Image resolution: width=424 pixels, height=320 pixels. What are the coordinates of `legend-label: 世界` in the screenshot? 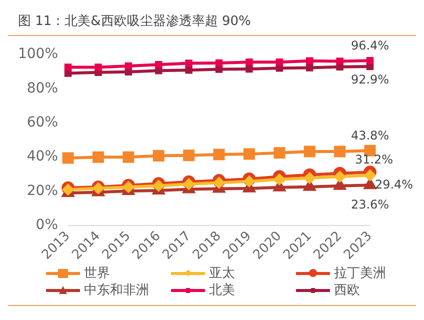 It's located at (97, 273).